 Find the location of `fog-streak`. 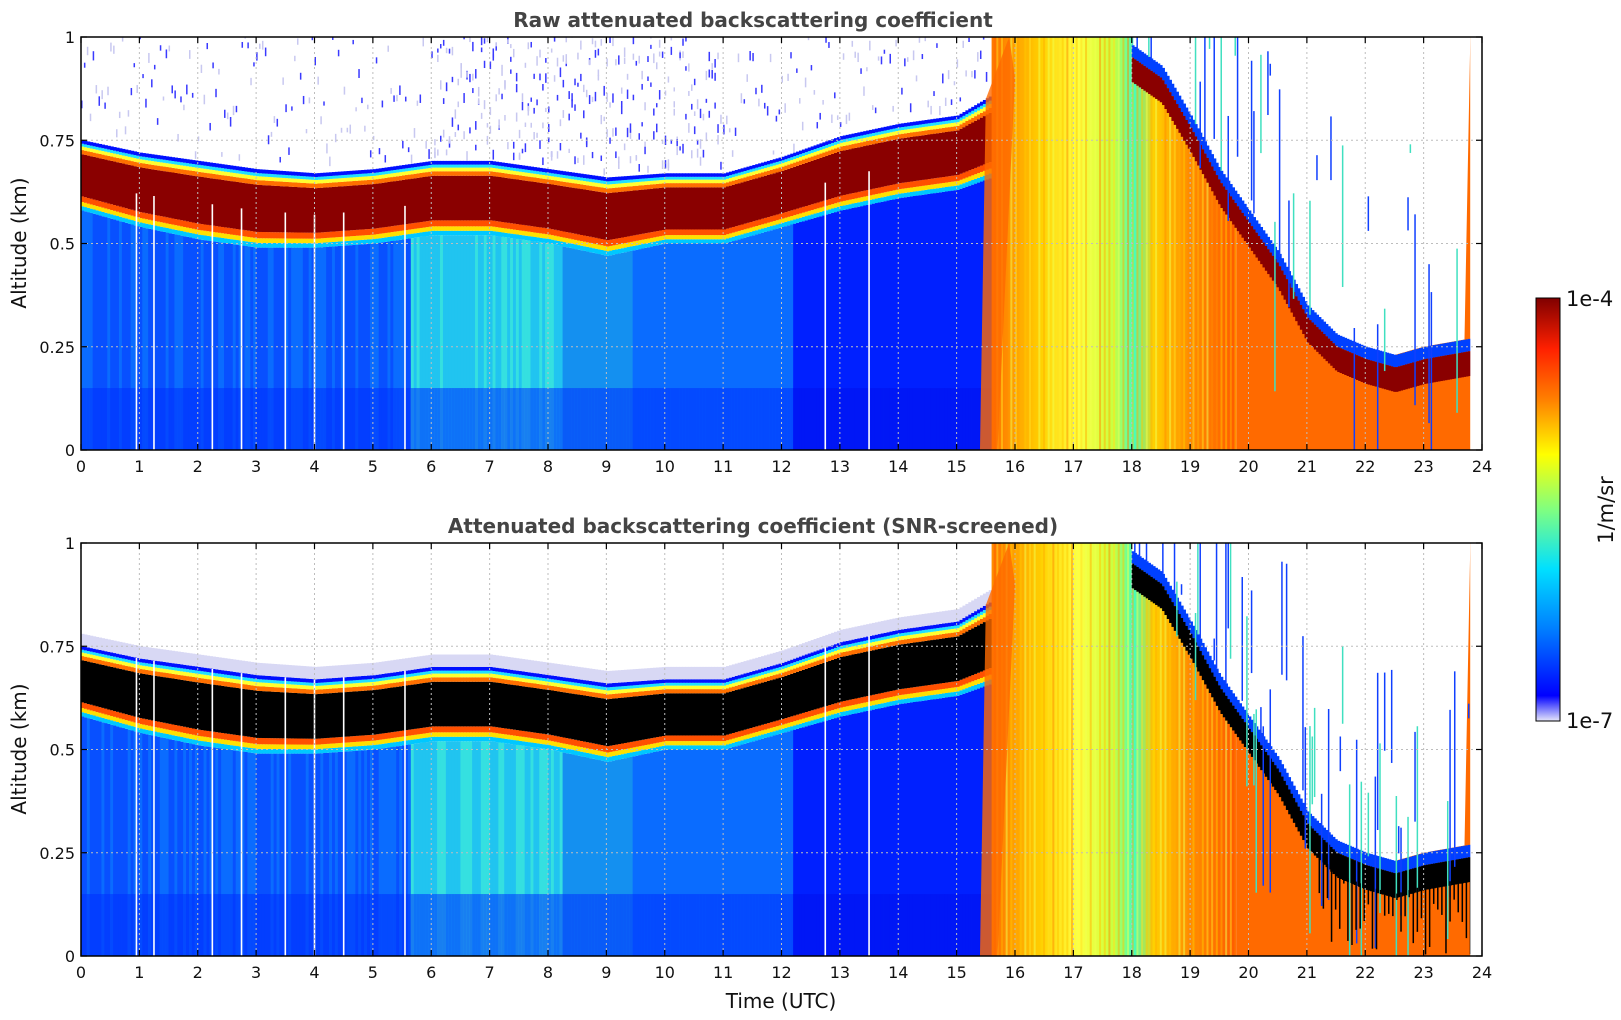

fog-streak is located at coordinates (1109, 243).